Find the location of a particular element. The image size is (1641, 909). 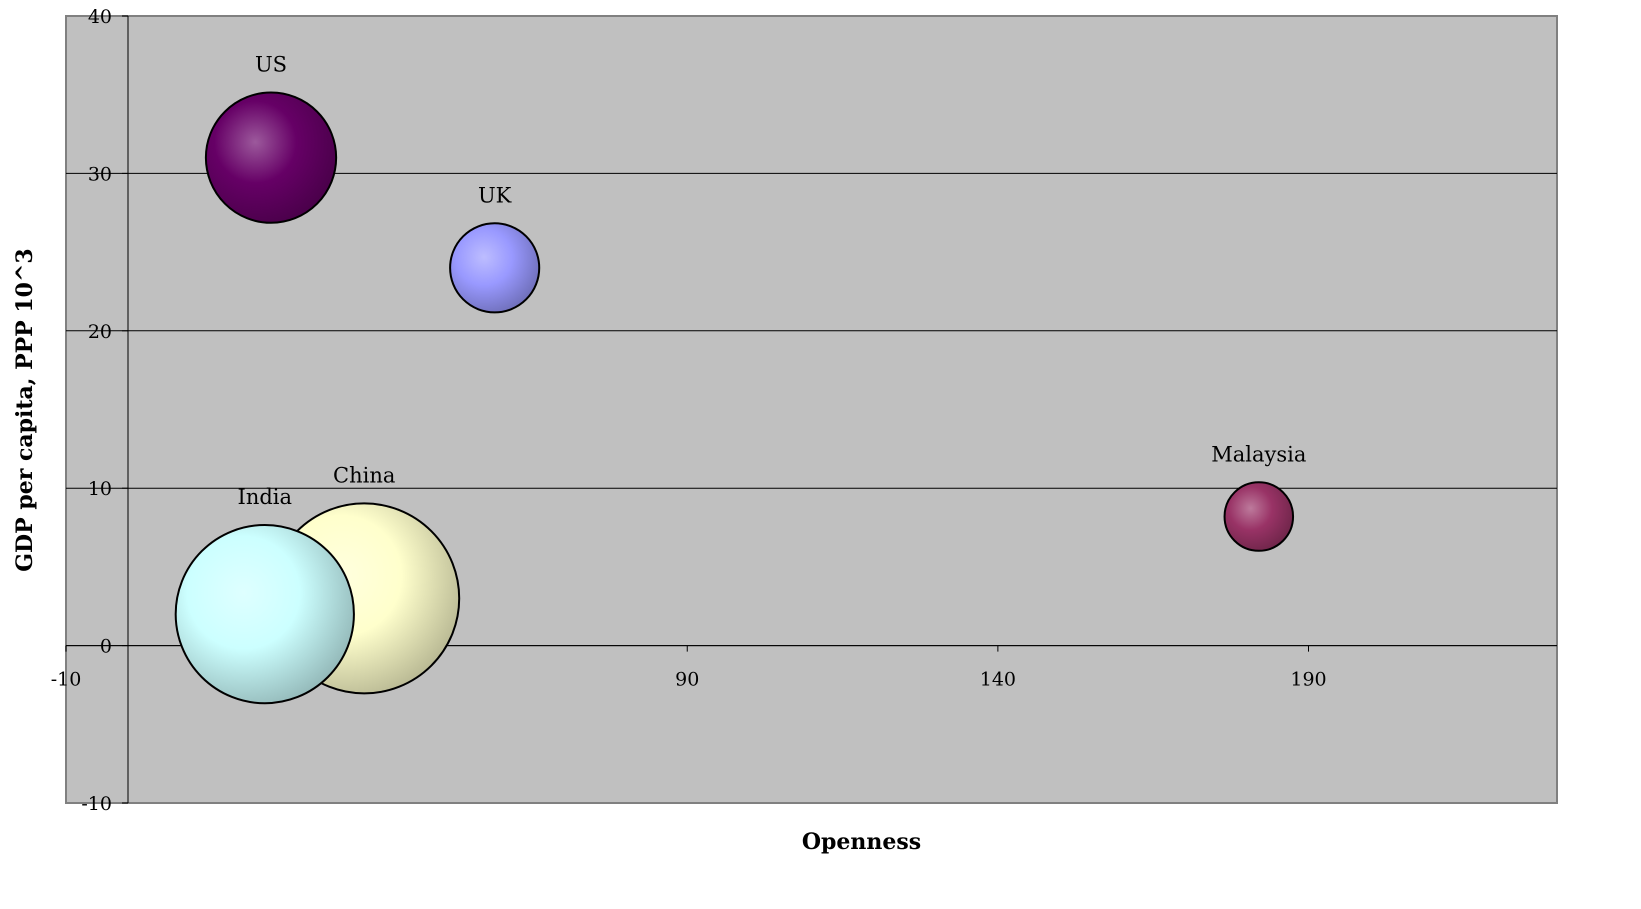

y-tick-label: 10 is located at coordinates (100, 489).